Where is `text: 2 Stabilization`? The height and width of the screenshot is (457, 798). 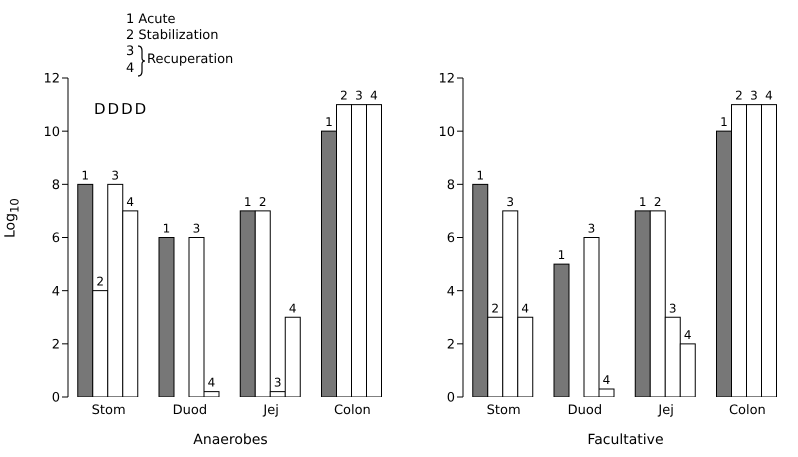
text: 2 Stabilization is located at coordinates (172, 36).